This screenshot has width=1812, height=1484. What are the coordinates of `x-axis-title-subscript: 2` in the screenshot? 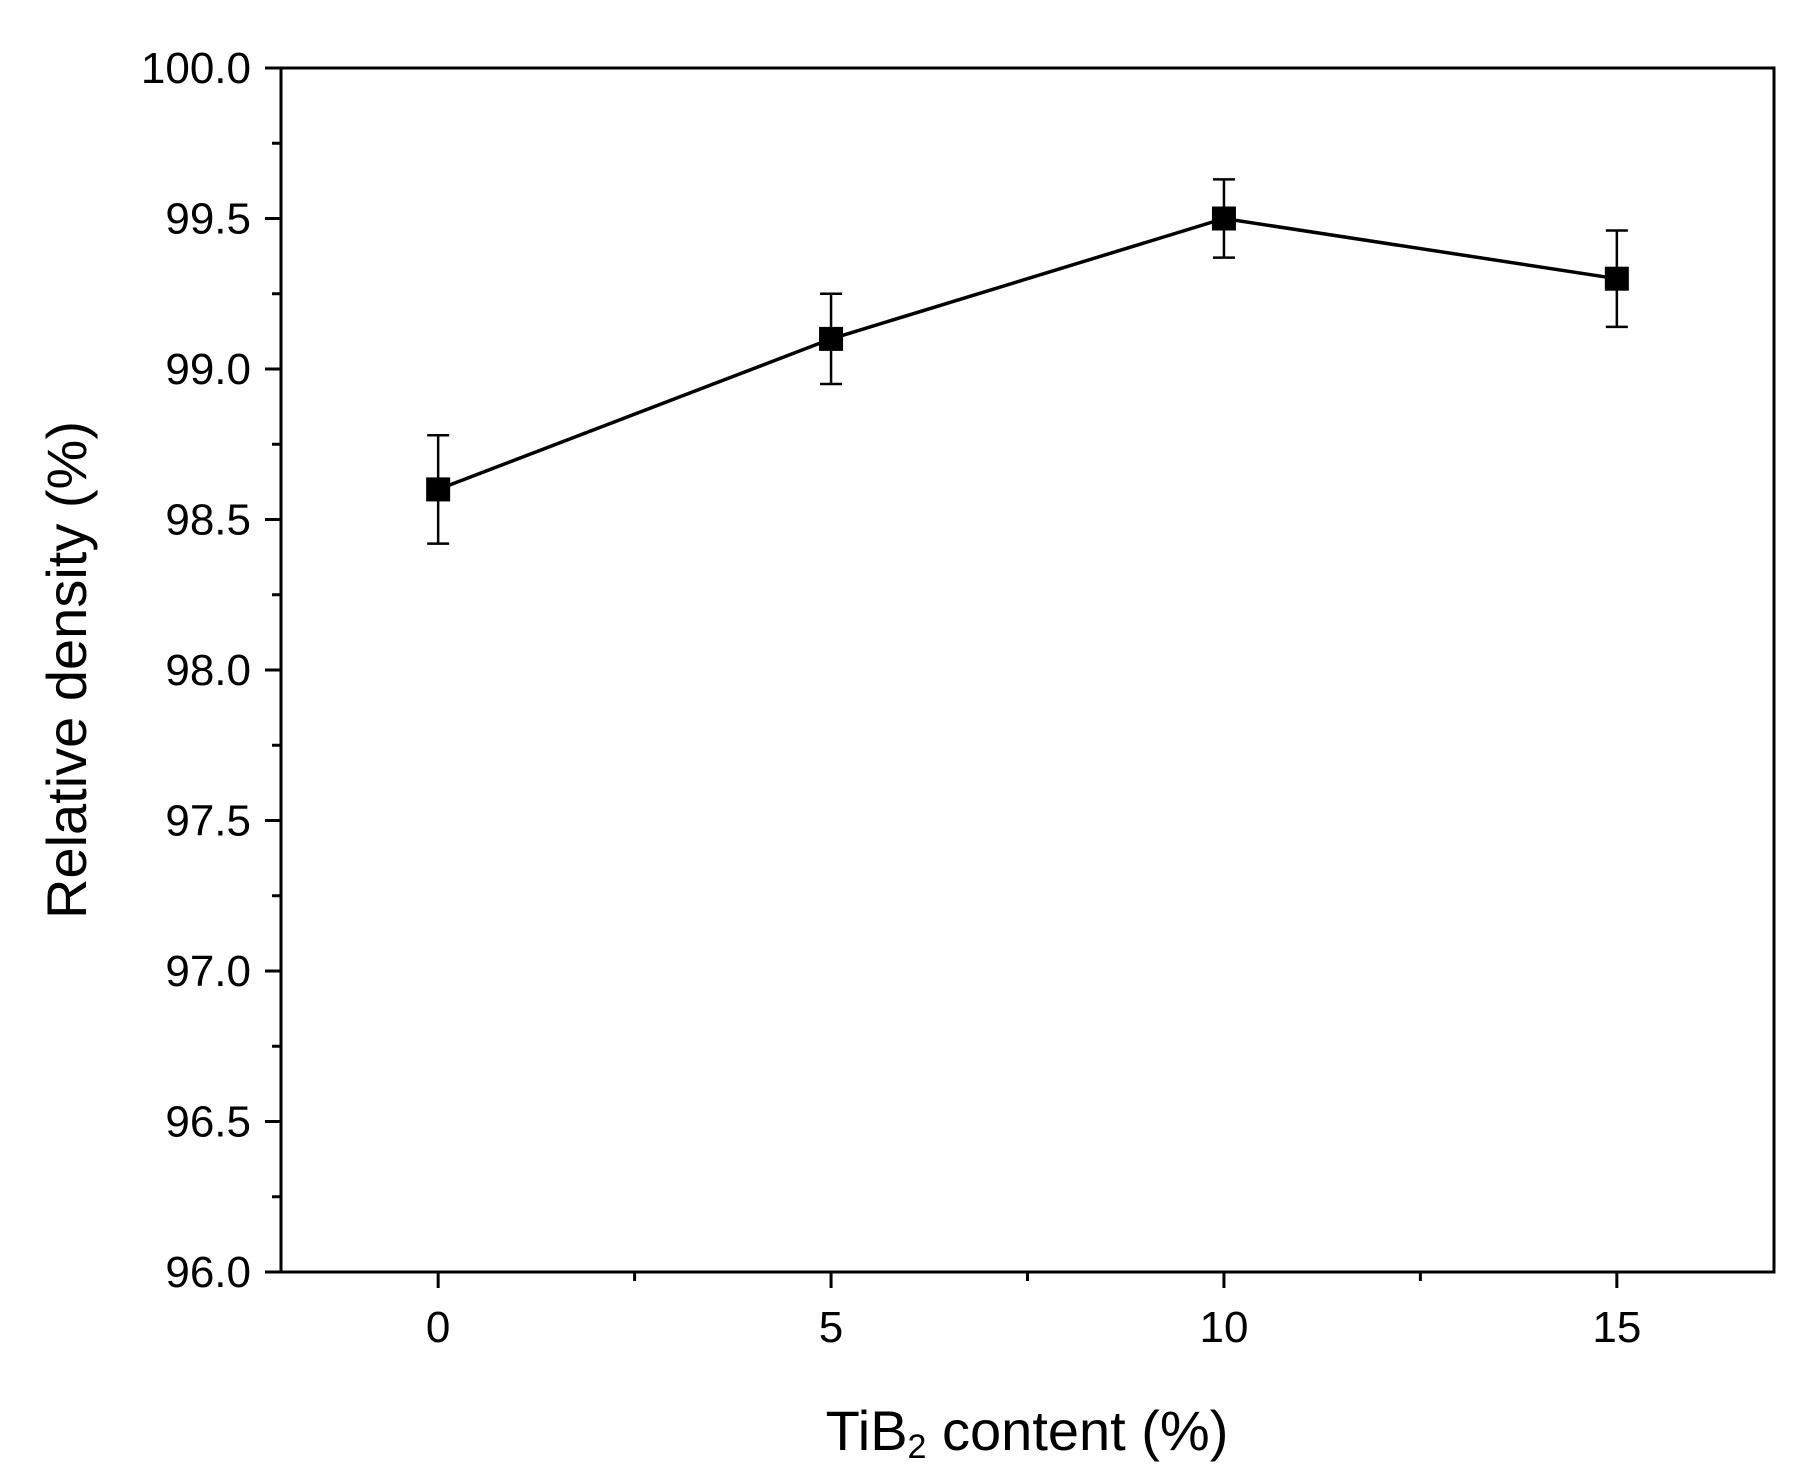 It's located at (917, 1447).